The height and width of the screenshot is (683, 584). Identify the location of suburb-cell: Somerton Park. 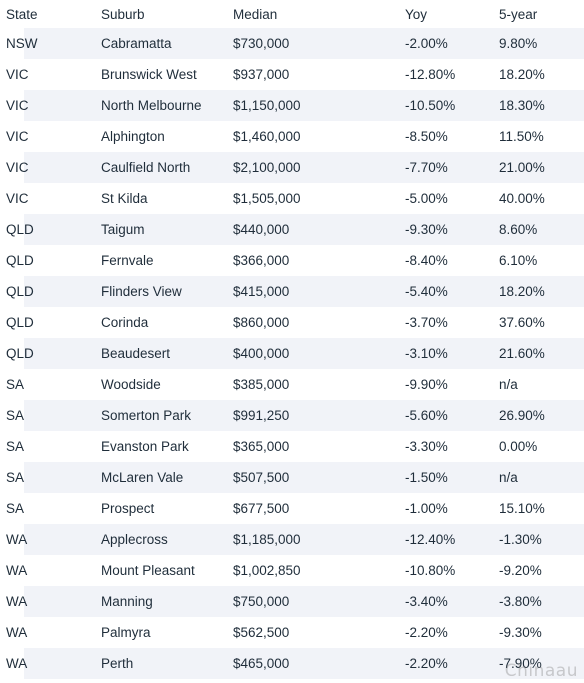
(167, 415).